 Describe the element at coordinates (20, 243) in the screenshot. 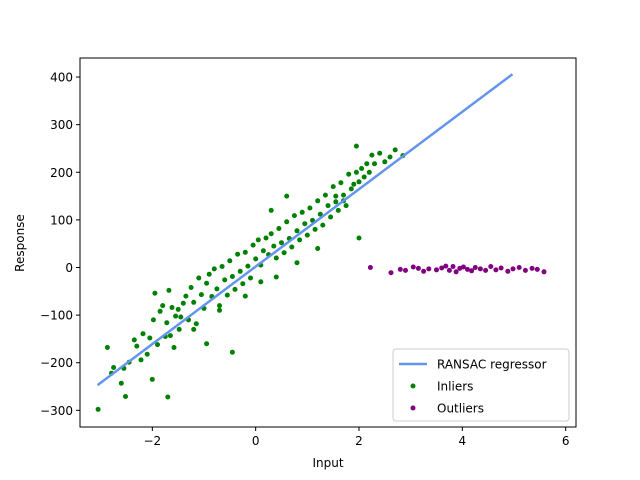

I see `y-axis-label: Response` at that location.